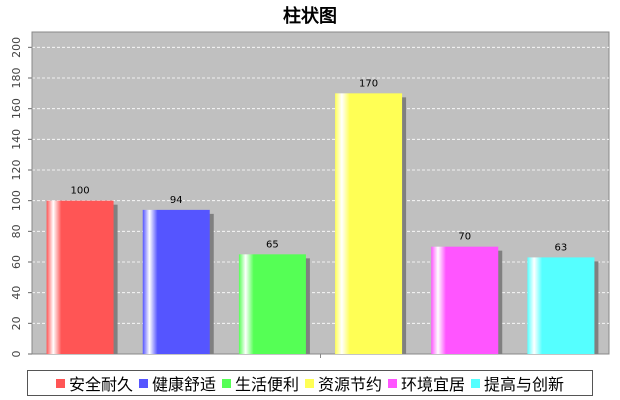 This screenshot has width=620, height=400. What do you see at coordinates (266, 384) in the screenshot?
I see `legend-label: 生活便利` at bounding box center [266, 384].